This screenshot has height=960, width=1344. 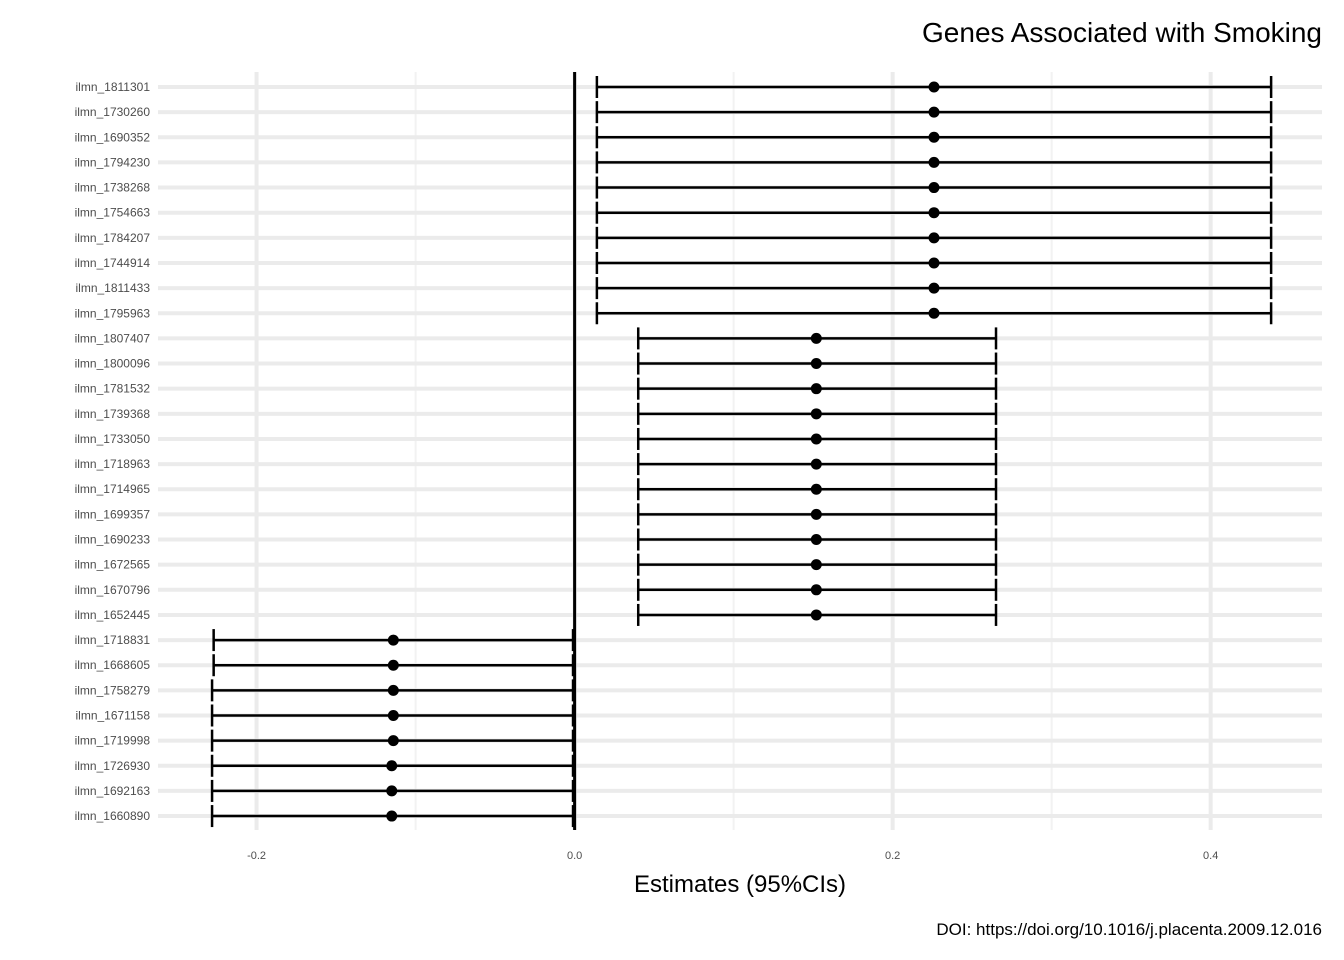 I want to click on y-tick-label: ilmn_1781532, so click(x=113, y=389).